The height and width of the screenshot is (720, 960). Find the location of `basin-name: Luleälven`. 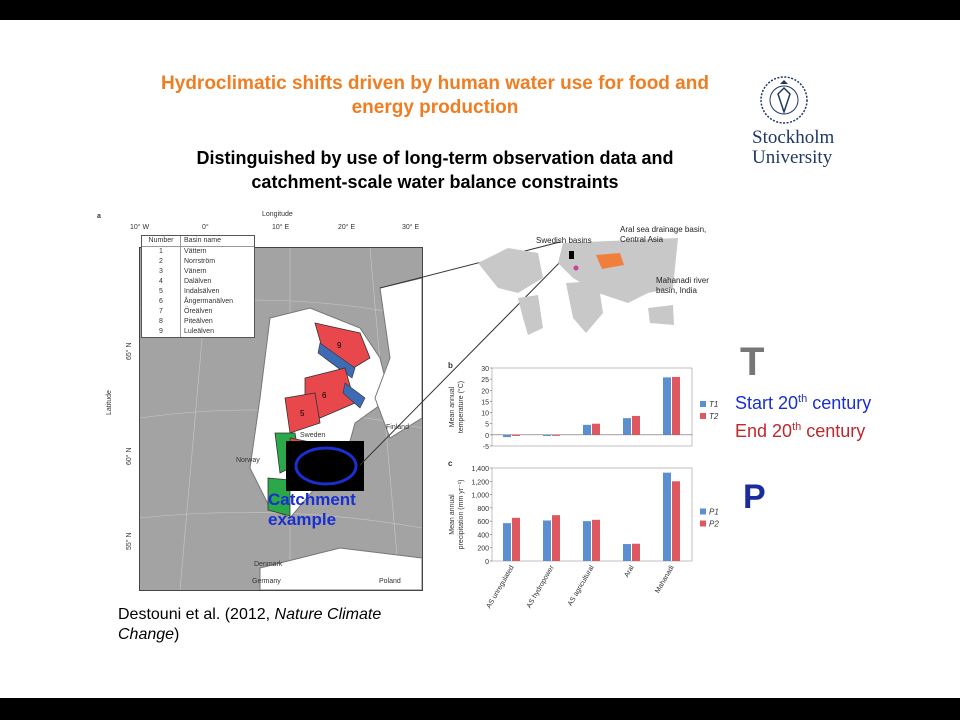

basin-name: Luleälven is located at coordinates (199, 331).